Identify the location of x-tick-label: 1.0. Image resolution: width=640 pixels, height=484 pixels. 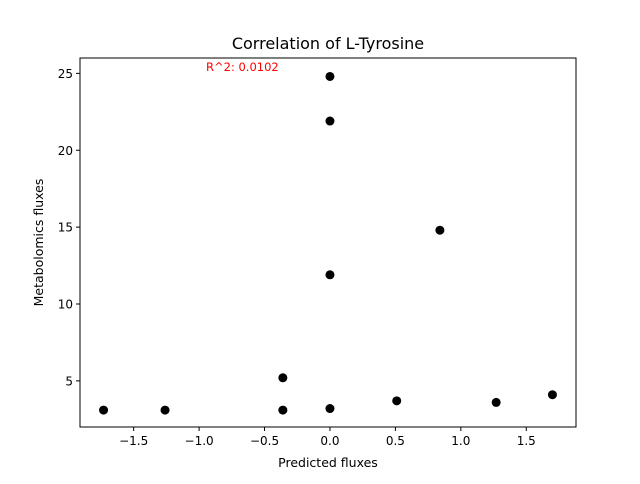
(460, 441).